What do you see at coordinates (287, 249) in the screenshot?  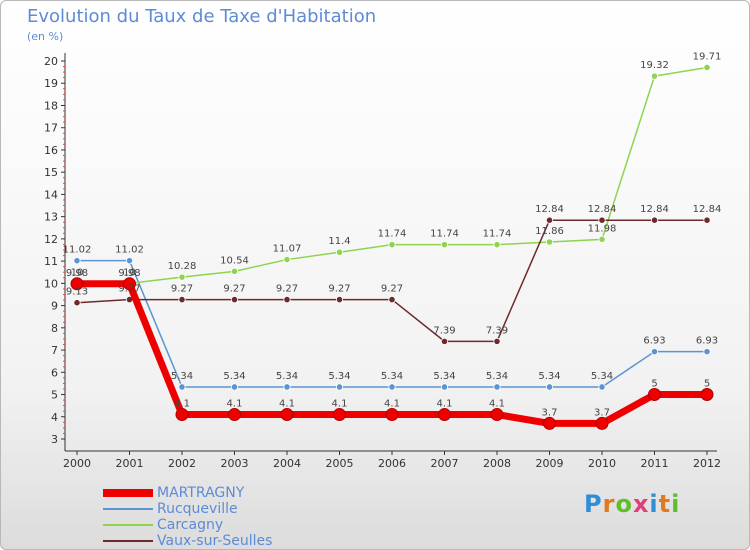 I see `data-label: 11.07` at bounding box center [287, 249].